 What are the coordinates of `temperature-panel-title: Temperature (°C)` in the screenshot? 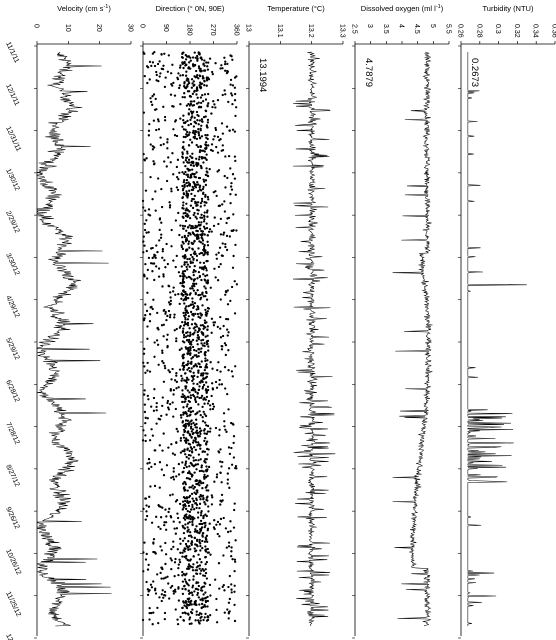 It's located at (296, 8).